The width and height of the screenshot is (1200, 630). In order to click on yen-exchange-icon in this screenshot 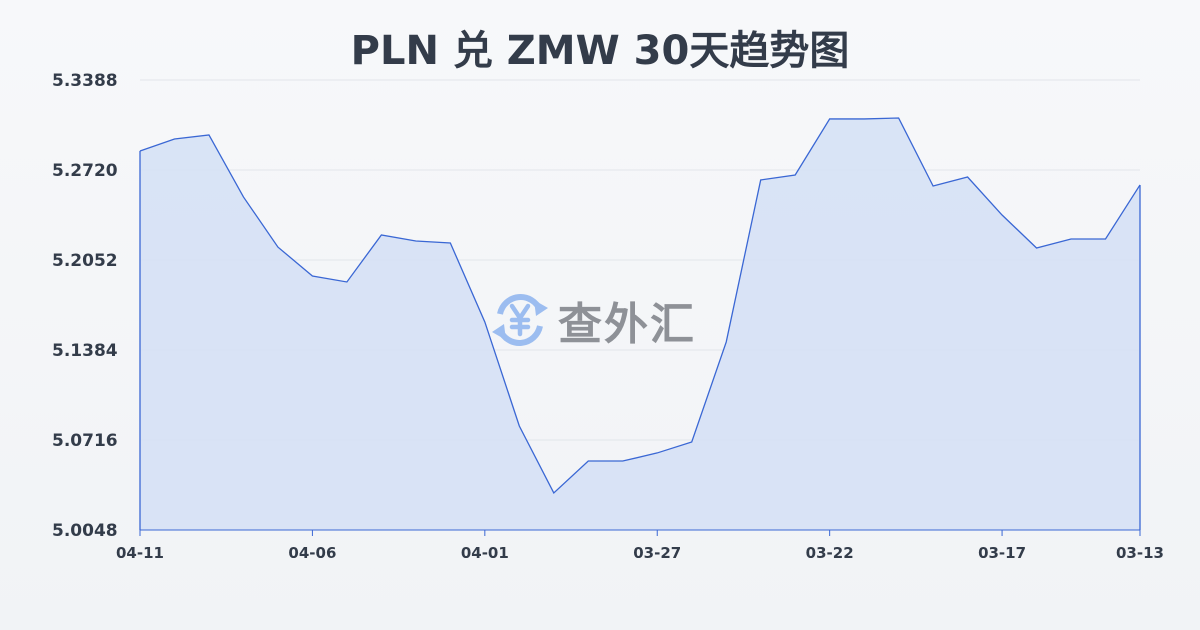, I will do `click(520, 320)`.